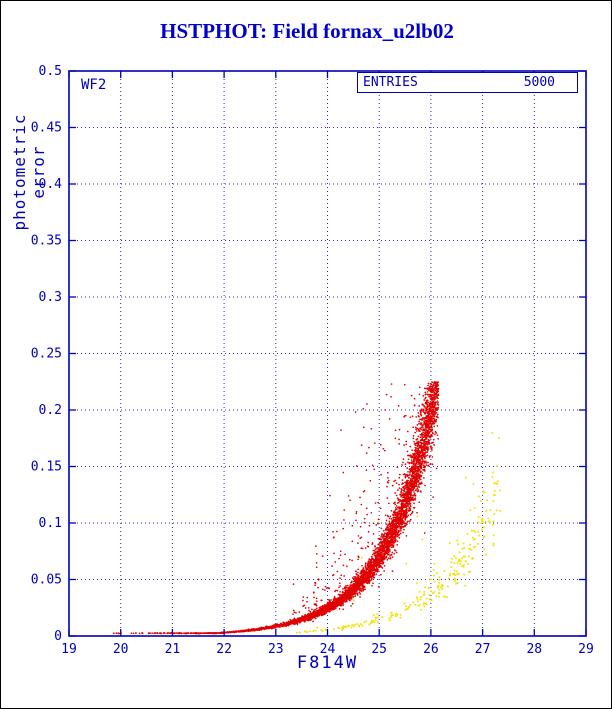  What do you see at coordinates (51, 184) in the screenshot?
I see `y-tick-label: 0.4` at bounding box center [51, 184].